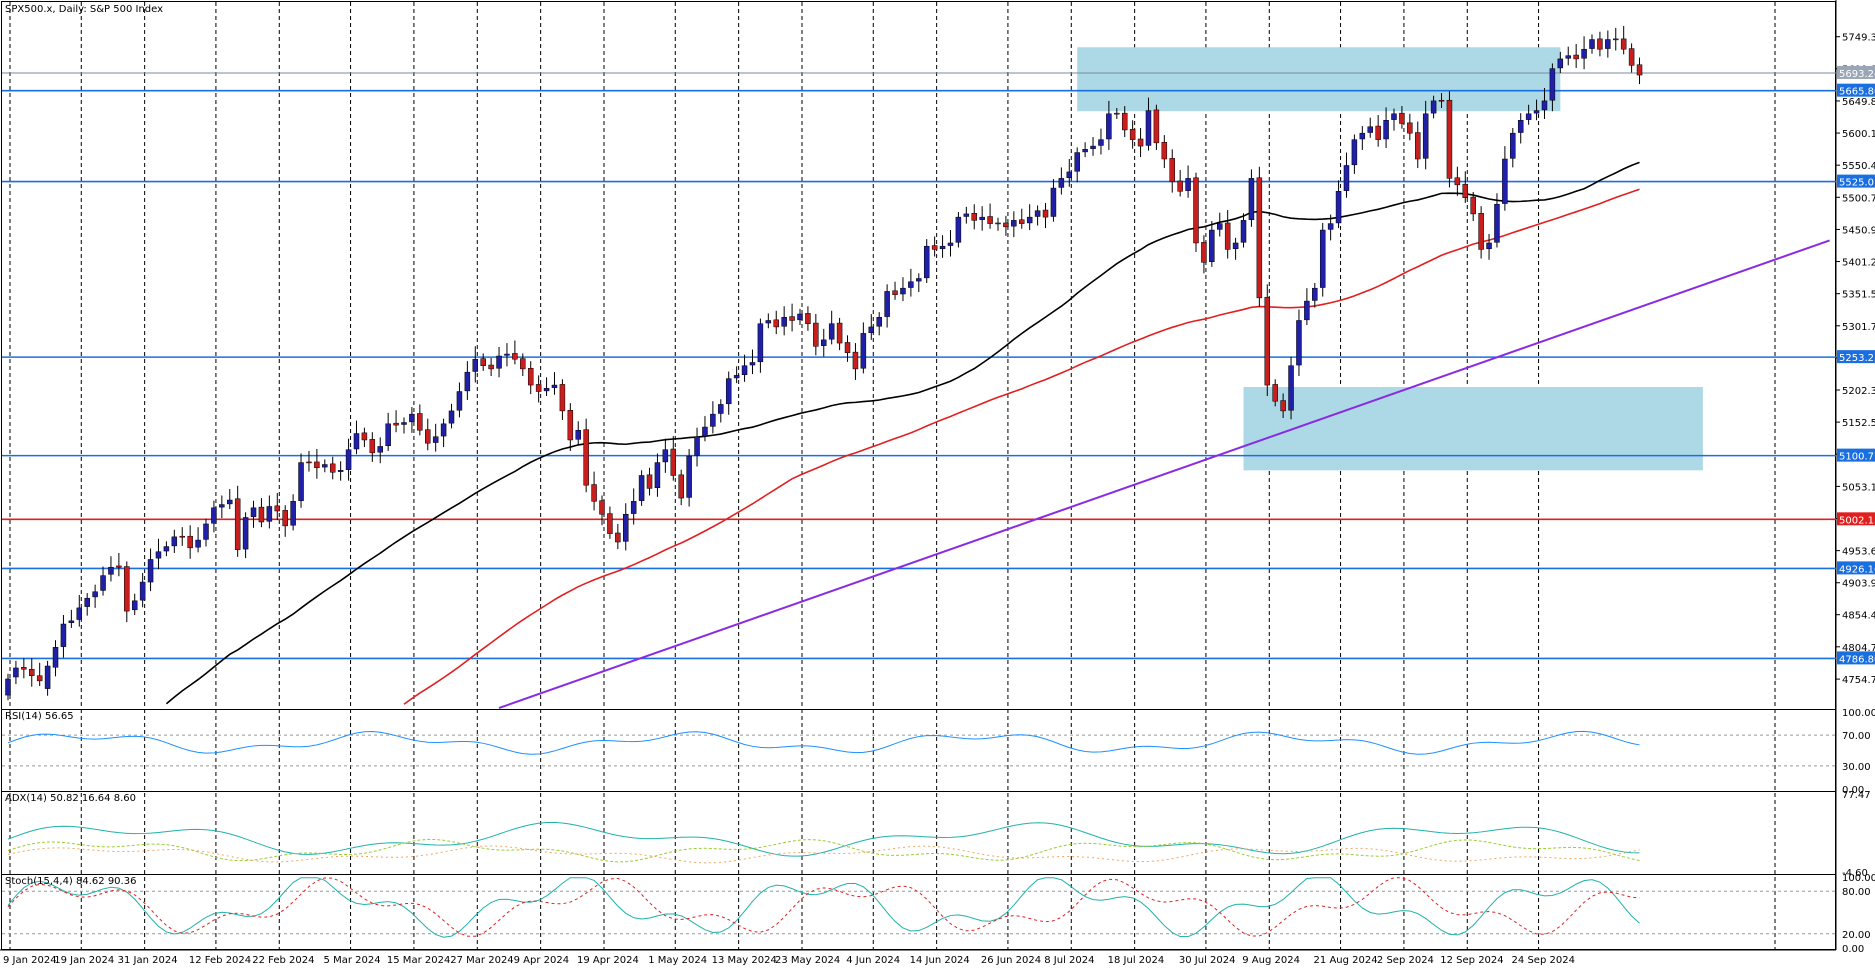 The width and height of the screenshot is (1875, 969). I want to click on adx-label: ADX(14) 50.82 16.64 8.60, so click(70, 798).